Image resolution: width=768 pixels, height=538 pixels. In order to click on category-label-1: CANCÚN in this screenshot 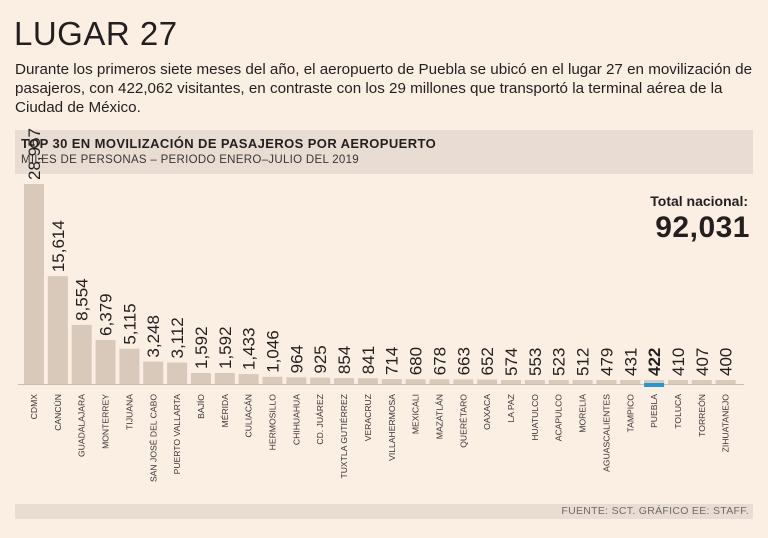, I will do `click(58, 412)`.